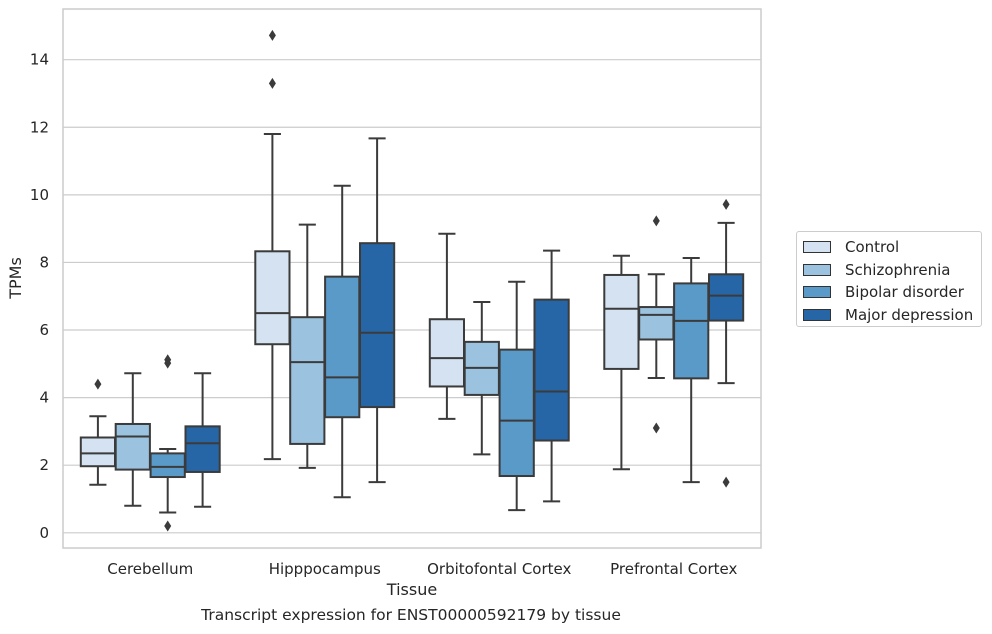  What do you see at coordinates (150, 569) in the screenshot?
I see `x-tick-label: Cerebellum` at bounding box center [150, 569].